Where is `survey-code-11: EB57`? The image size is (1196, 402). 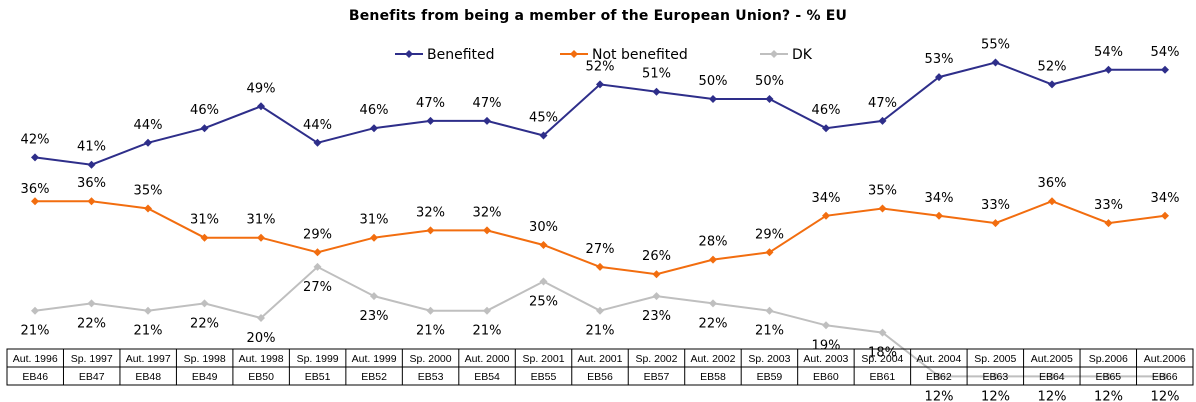 survey-code-11: EB57 is located at coordinates (657, 377).